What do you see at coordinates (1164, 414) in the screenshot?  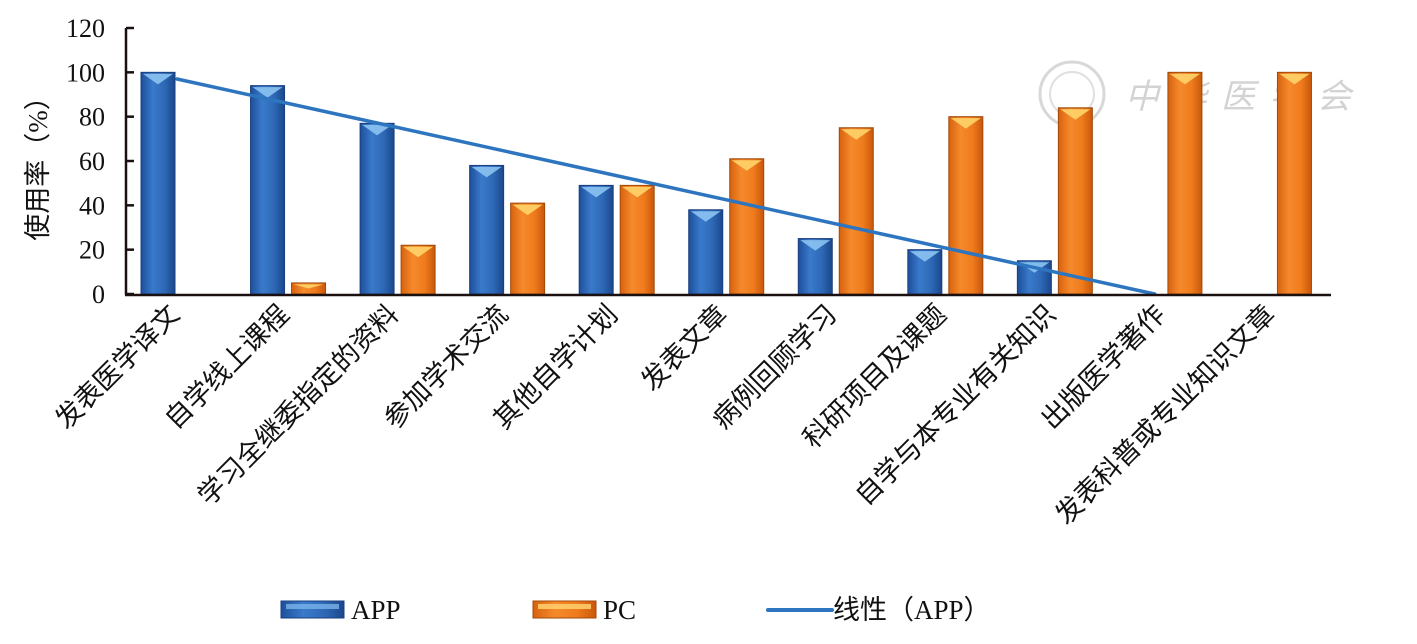 I see `x-category-label: 发表科普或专业知识文章` at bounding box center [1164, 414].